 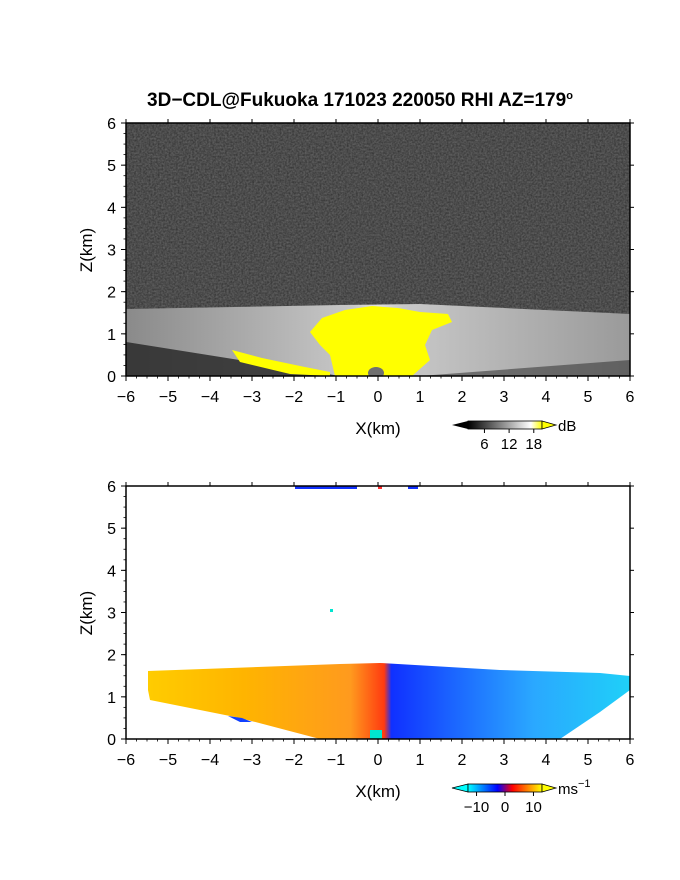 What do you see at coordinates (376, 371) in the screenshot?
I see `intensity-ground-clutter` at bounding box center [376, 371].